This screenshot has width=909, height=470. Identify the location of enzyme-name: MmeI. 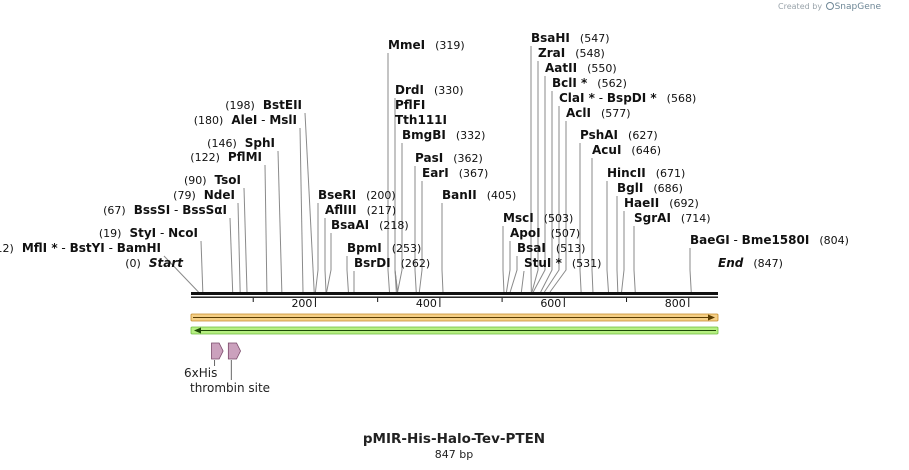
(406, 45).